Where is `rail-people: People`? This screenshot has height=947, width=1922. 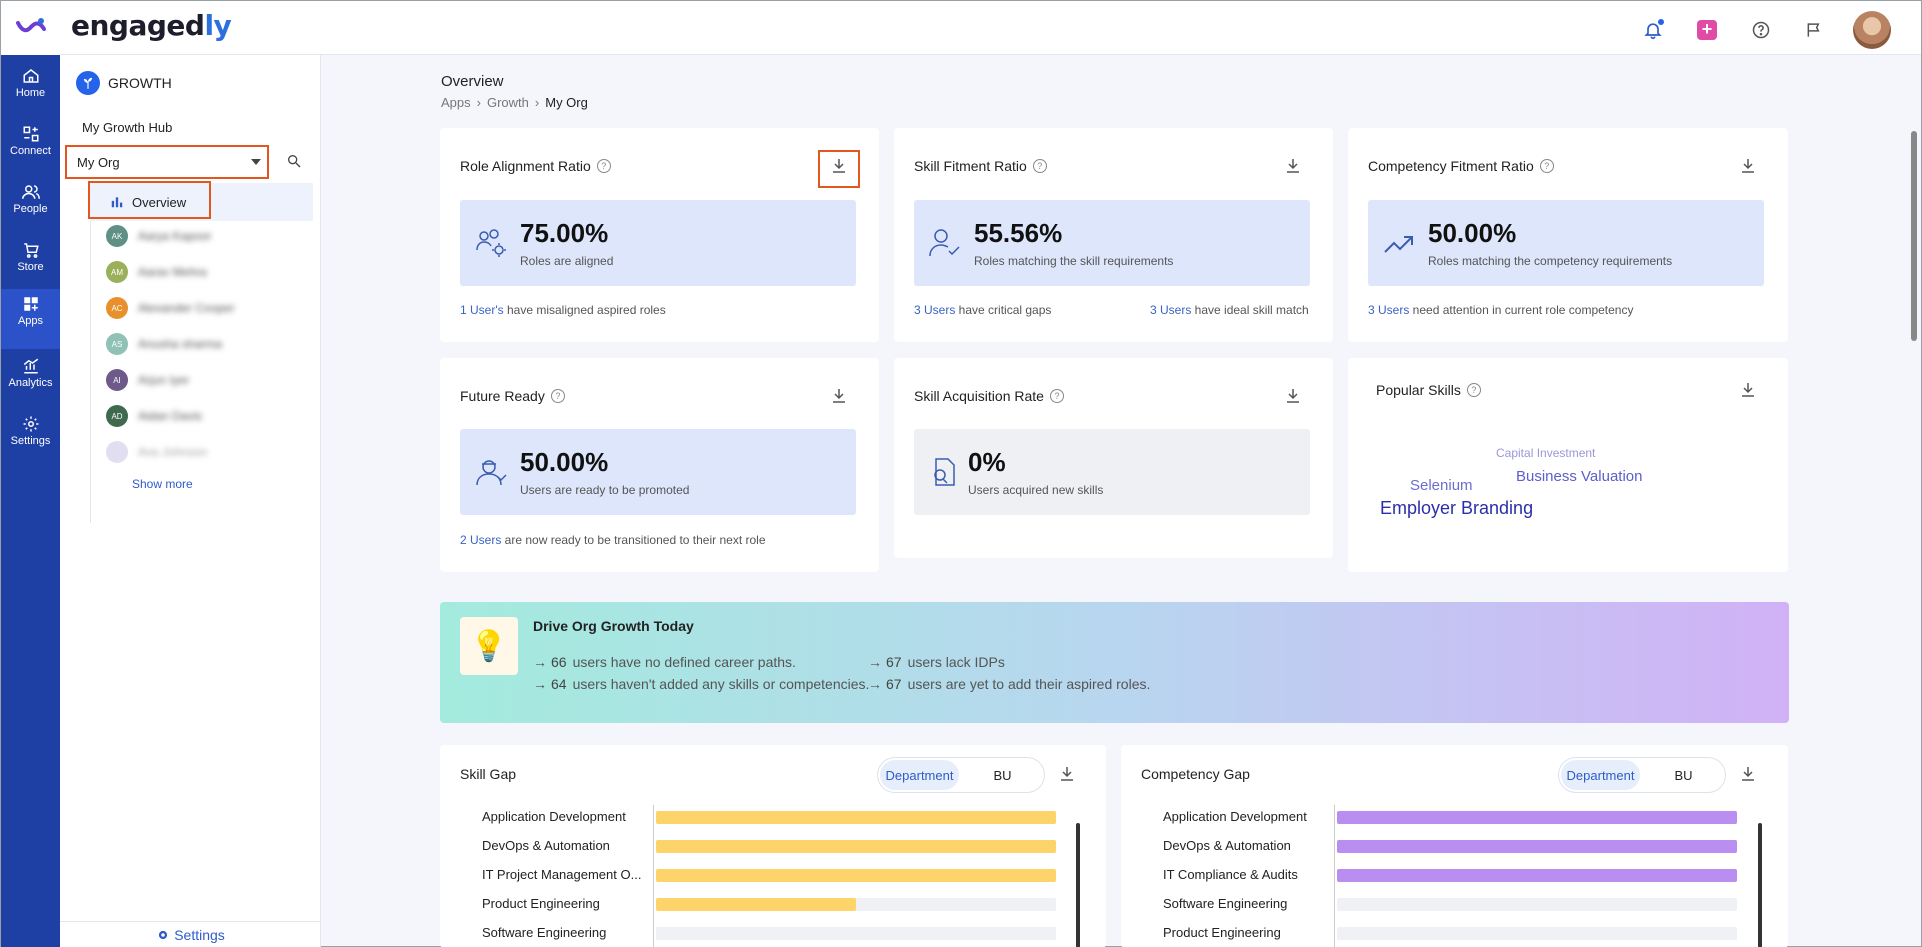 rail-people: People is located at coordinates (30, 204).